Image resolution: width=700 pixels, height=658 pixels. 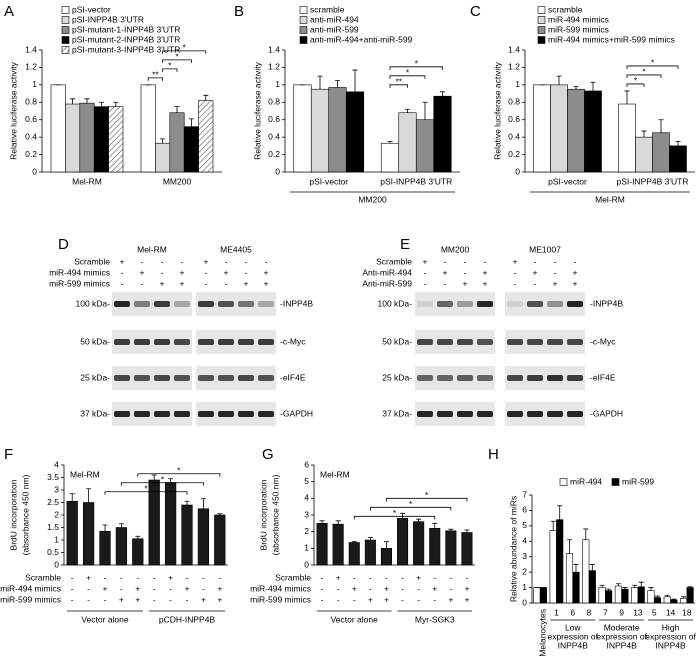 What do you see at coordinates (53, 477) in the screenshot?
I see `y-tick-label: 3.5` at bounding box center [53, 477].